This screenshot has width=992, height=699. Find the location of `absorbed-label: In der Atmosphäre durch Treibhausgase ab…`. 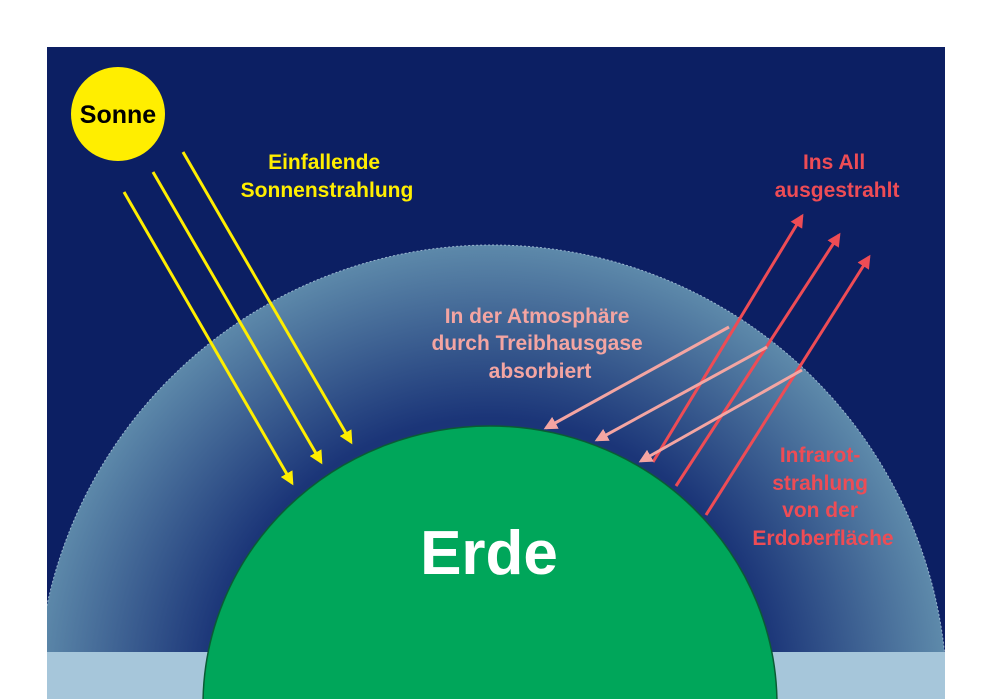

absorbed-label: In der Atmosphäre durch Treibhausgase ab… is located at coordinates (539, 344).